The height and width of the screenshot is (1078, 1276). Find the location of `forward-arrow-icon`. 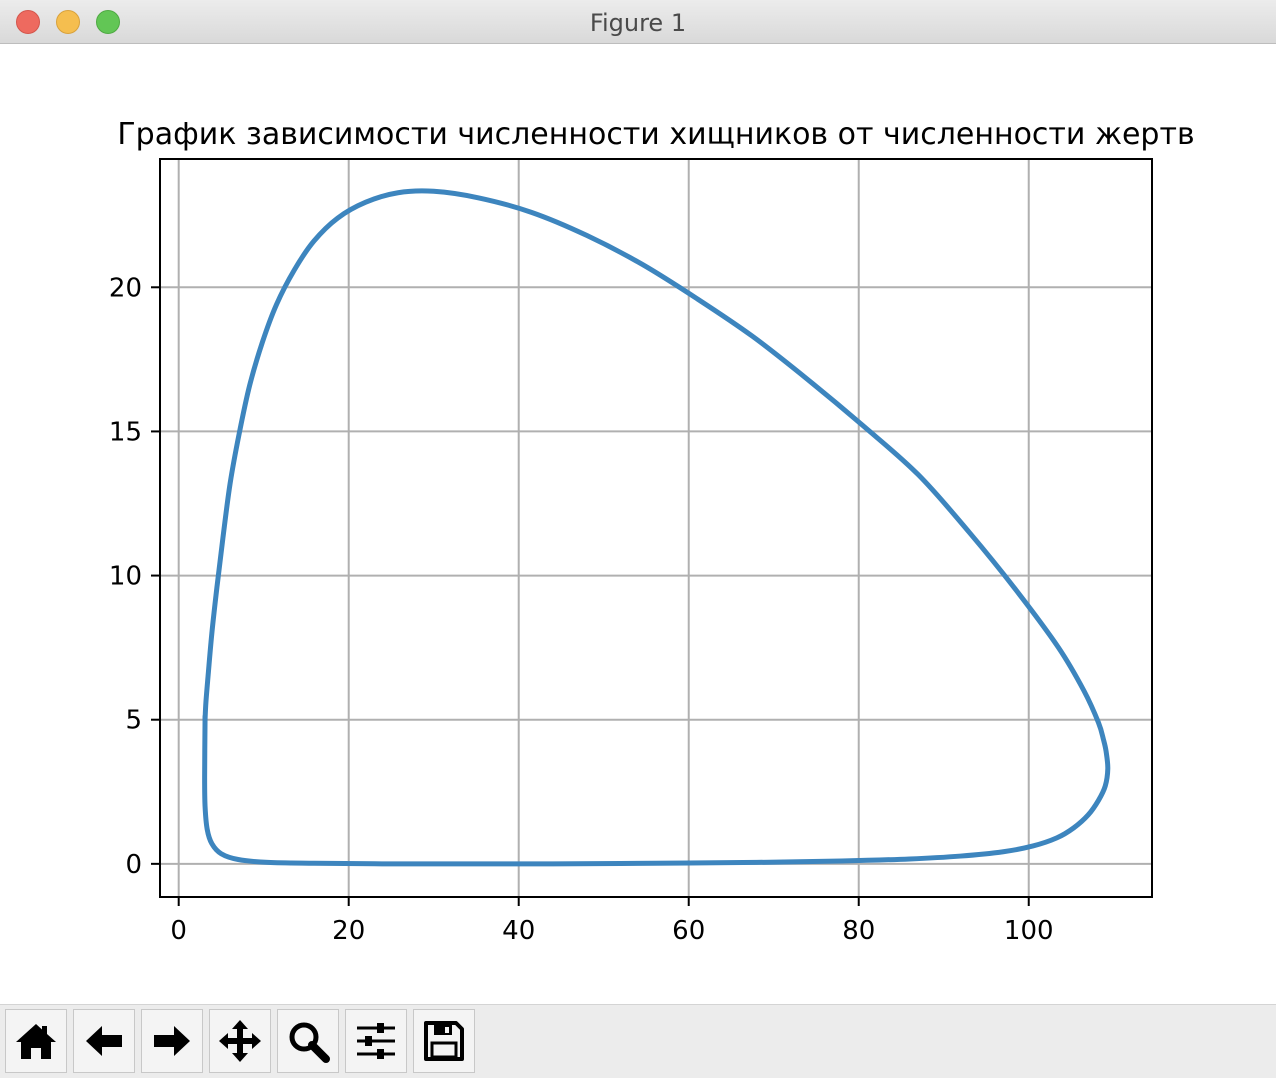

forward-arrow-icon is located at coordinates (172, 1041).